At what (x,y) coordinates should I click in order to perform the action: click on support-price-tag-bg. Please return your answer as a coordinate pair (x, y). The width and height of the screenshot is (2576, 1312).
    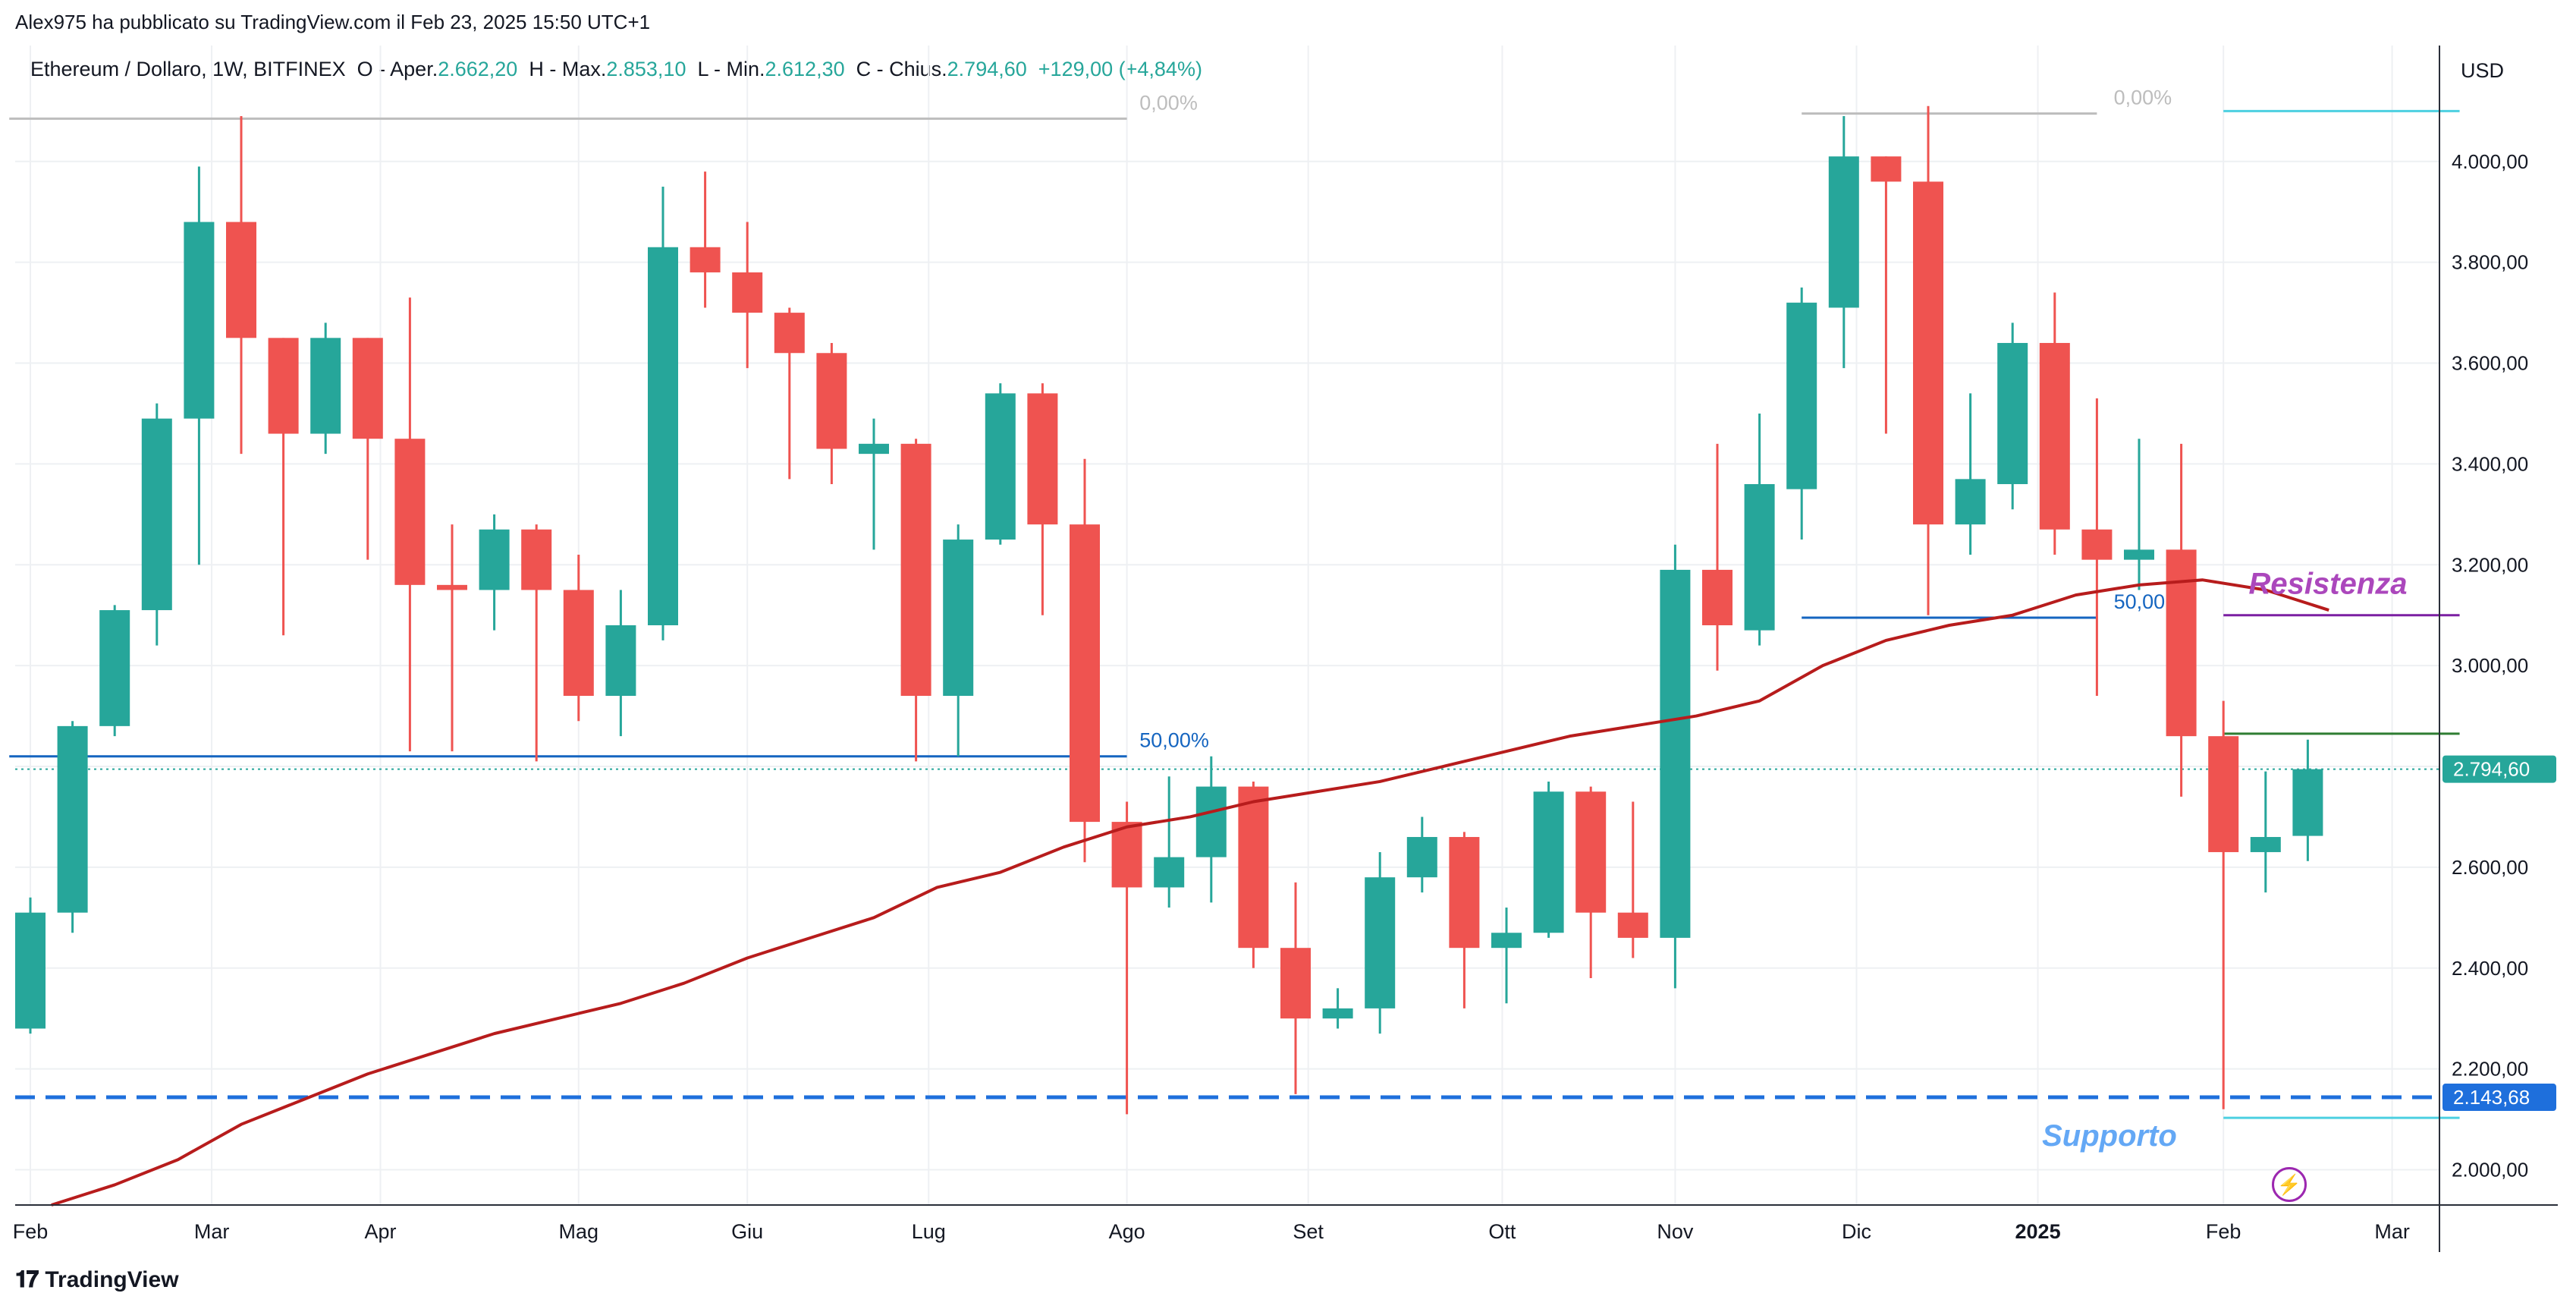
    Looking at the image, I should click on (2499, 1098).